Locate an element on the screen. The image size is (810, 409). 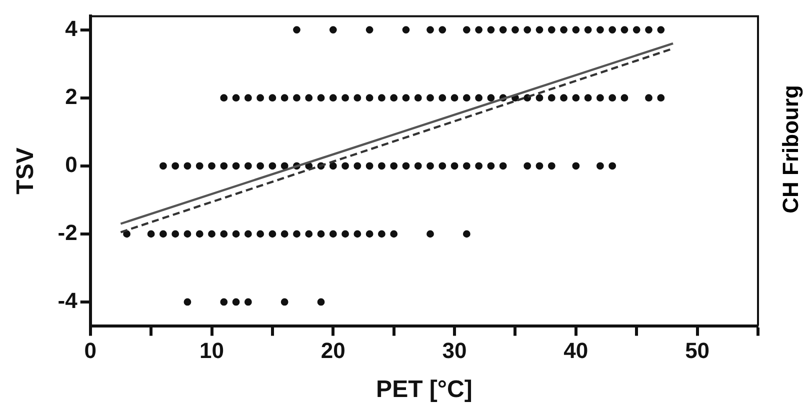
x-tick-label: 30 is located at coordinates (454, 351).